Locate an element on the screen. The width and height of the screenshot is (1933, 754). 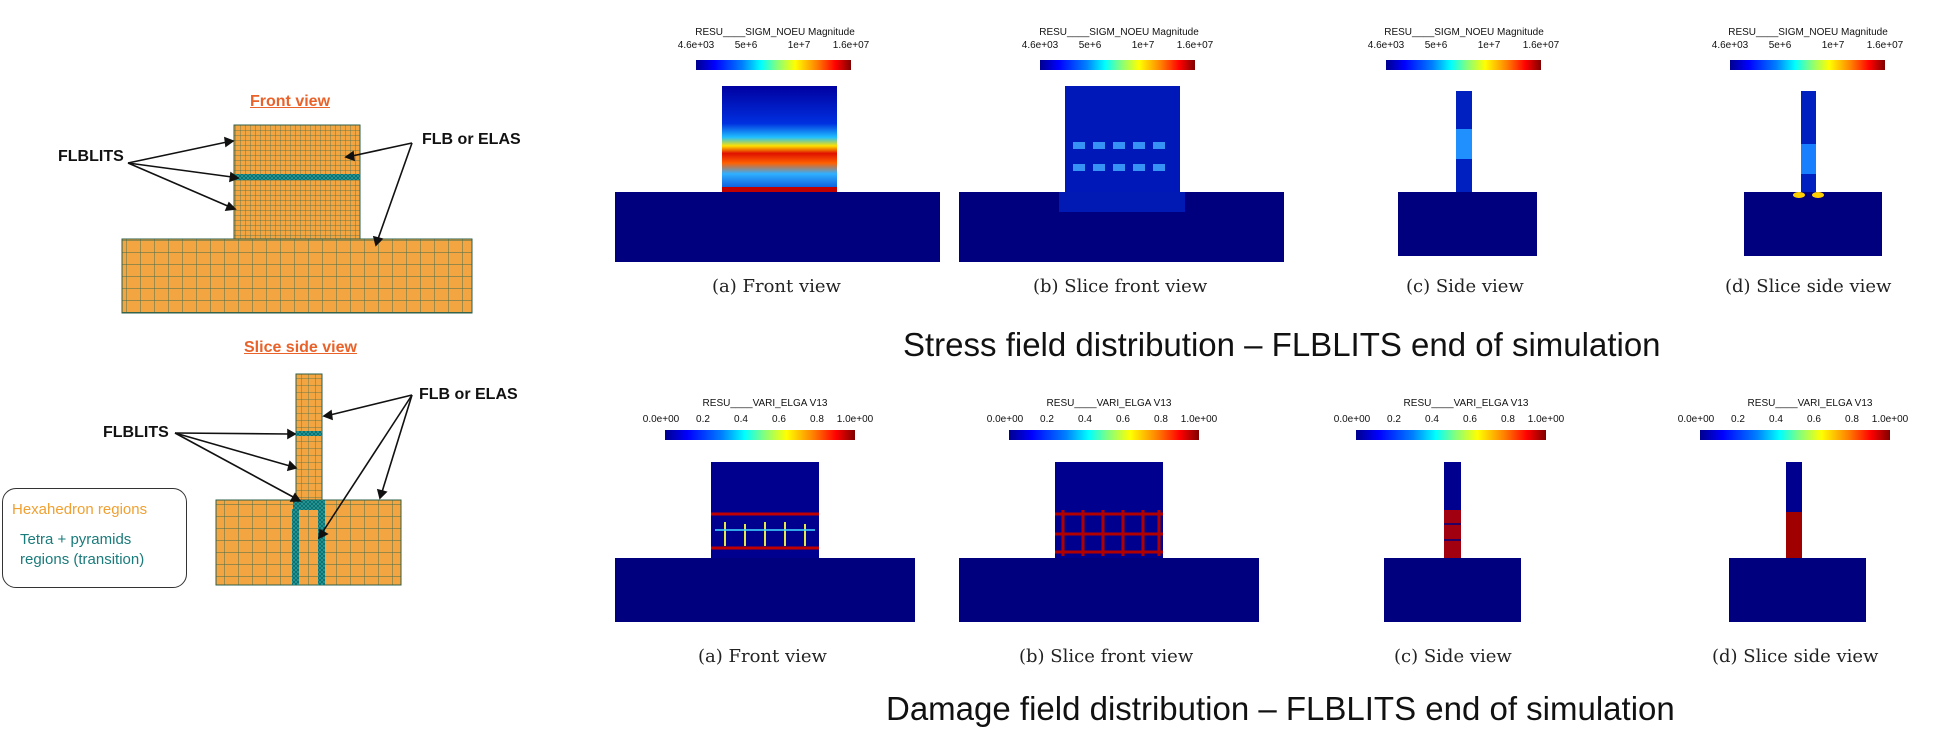
stress-slice-side-field is located at coordinates (1813, 173).